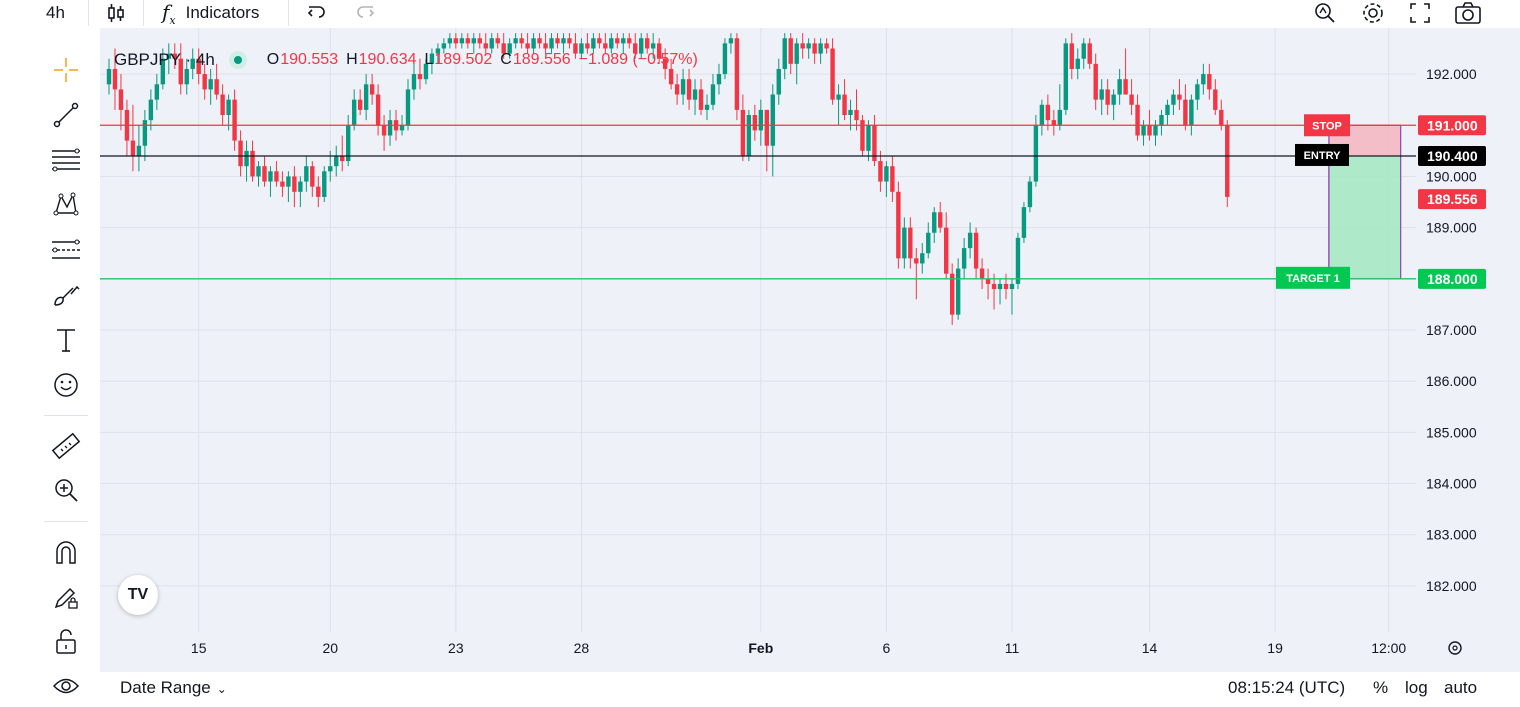 This screenshot has width=1520, height=707. Describe the element at coordinates (210, 13) in the screenshot. I see `indicators-button: fx Indicators` at that location.